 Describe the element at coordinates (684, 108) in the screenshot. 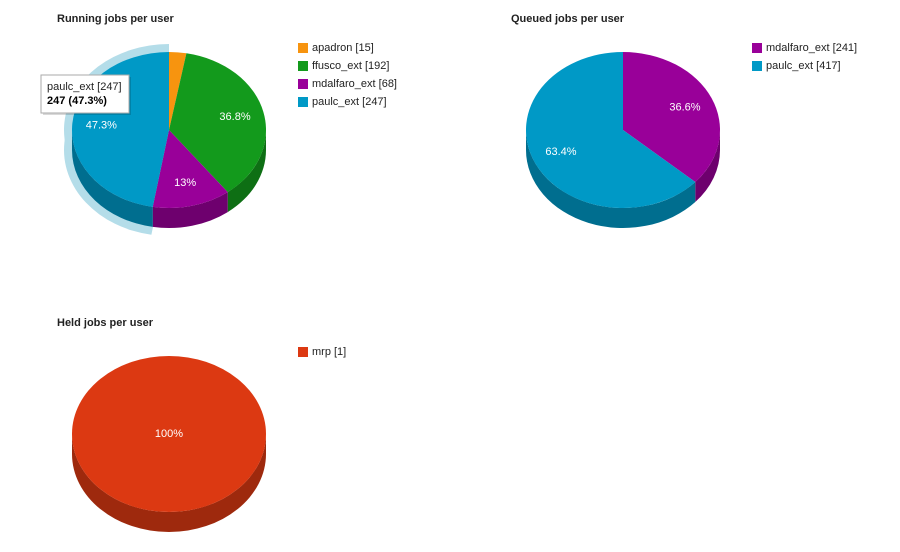

I see `slice-label: 36.6%` at that location.